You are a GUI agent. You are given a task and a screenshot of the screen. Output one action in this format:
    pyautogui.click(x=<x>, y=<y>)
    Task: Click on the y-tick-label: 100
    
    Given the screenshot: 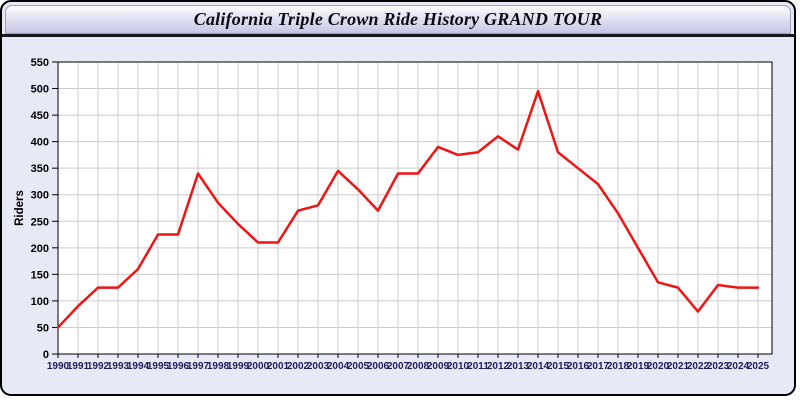 What is the action you would take?
    pyautogui.click(x=40, y=302)
    